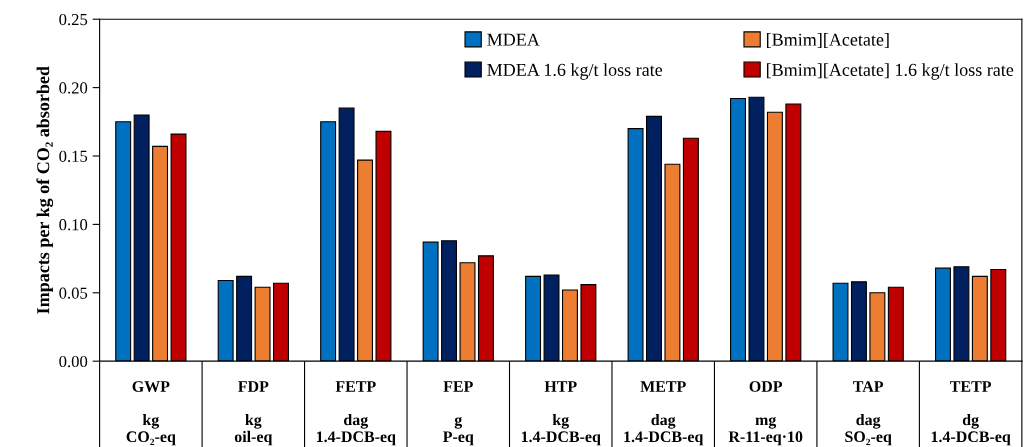 This screenshot has height=447, width=1027. I want to click on y-tick-label: 0.25, so click(73, 19).